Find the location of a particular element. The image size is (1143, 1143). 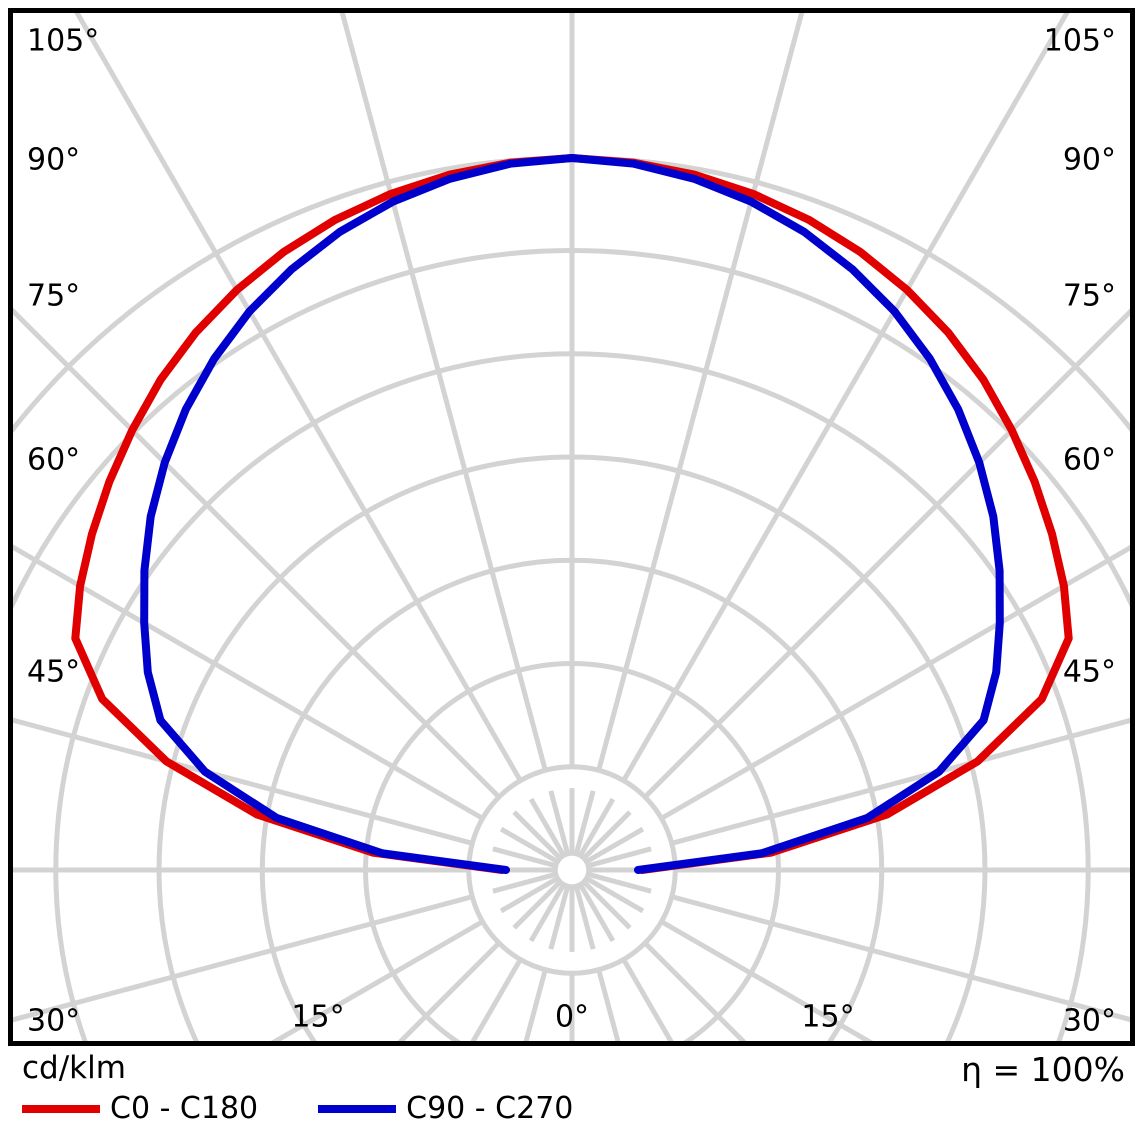

angle-tick-label: 0° is located at coordinates (572, 1017).